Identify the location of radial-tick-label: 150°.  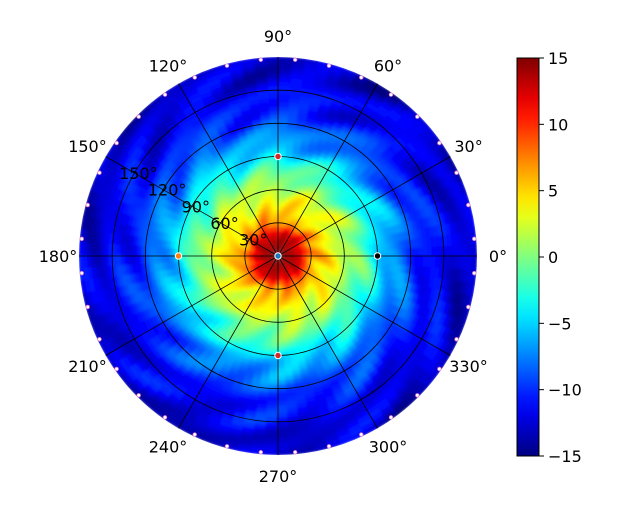
(138, 173).